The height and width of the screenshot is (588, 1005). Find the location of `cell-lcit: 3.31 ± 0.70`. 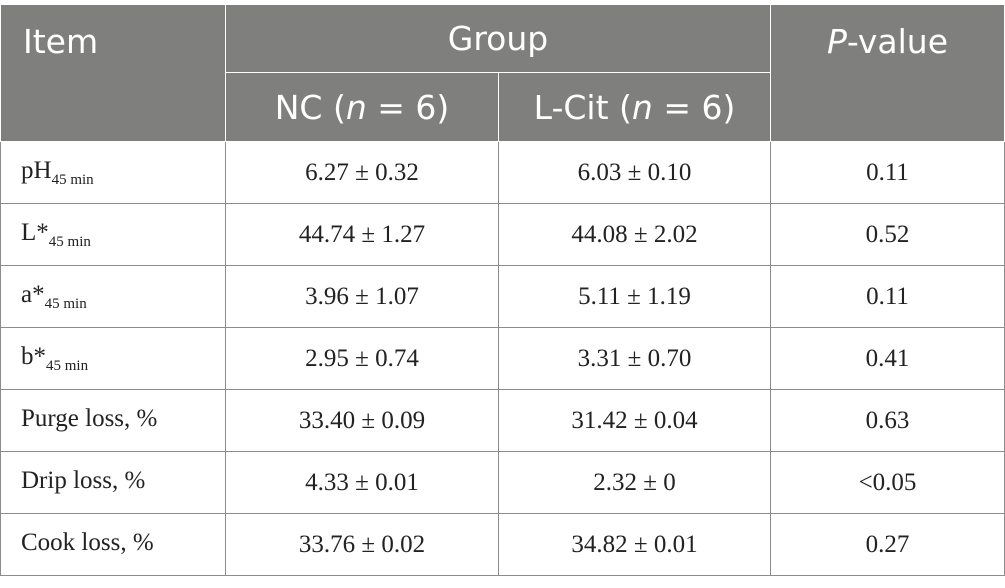

cell-lcit: 3.31 ± 0.70 is located at coordinates (634, 358).